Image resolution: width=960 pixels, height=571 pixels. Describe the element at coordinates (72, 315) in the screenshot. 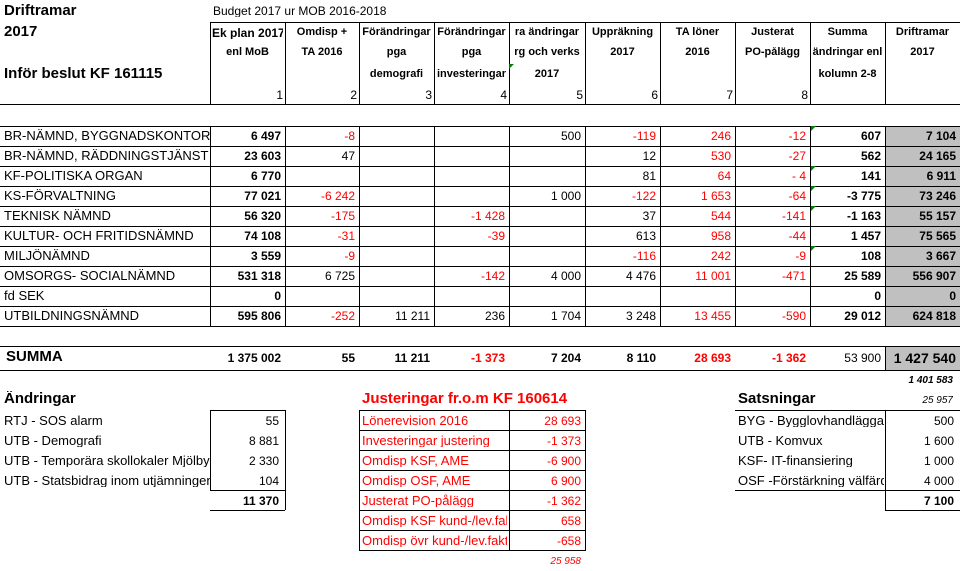

I see `row-label: UTBILDNINGSNÄMND` at that location.